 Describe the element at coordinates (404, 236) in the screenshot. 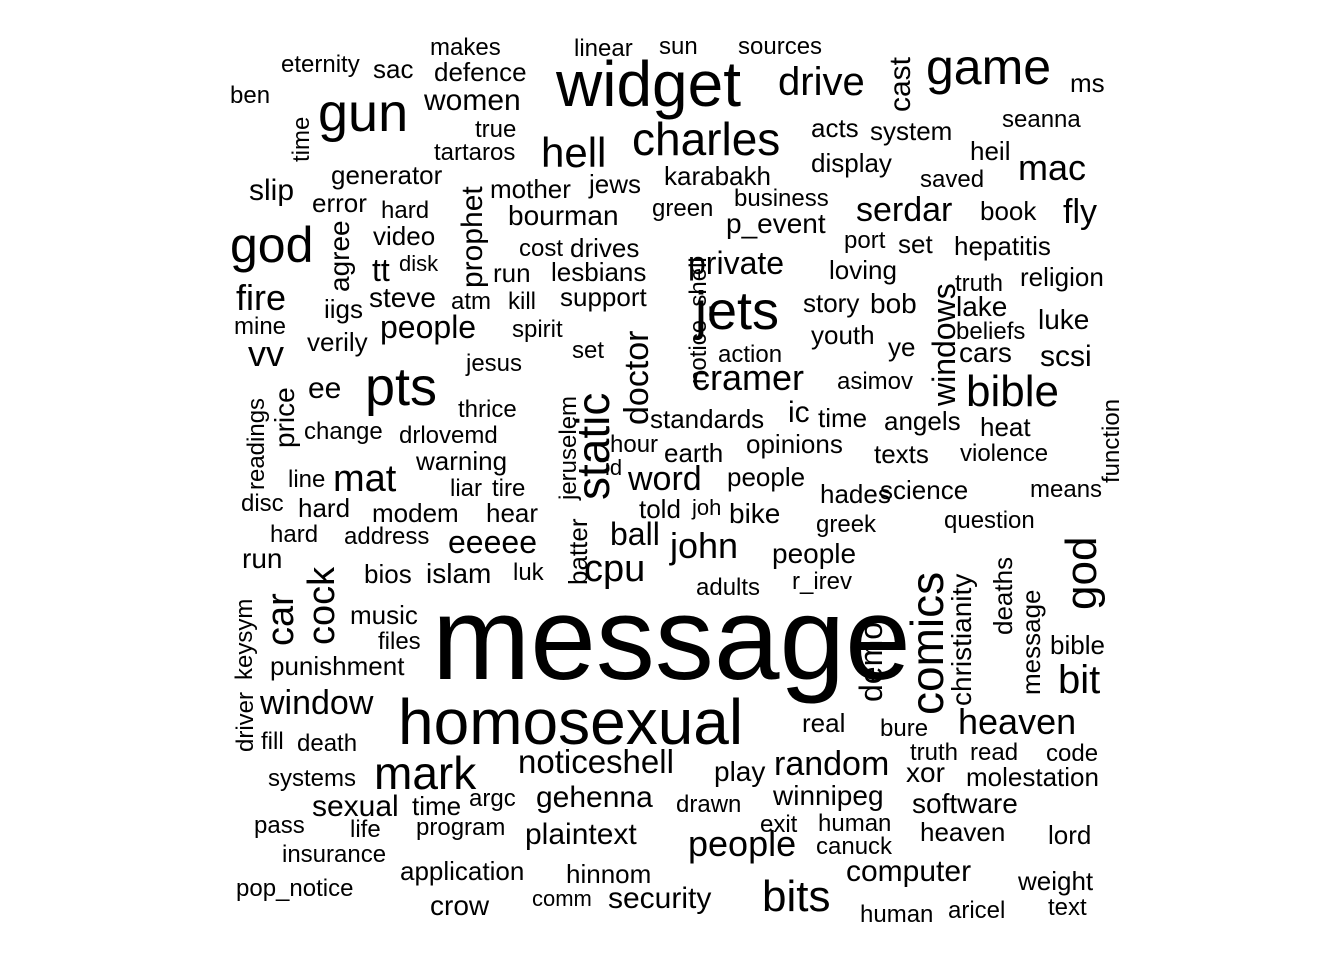

I see `word-video: video` at that location.